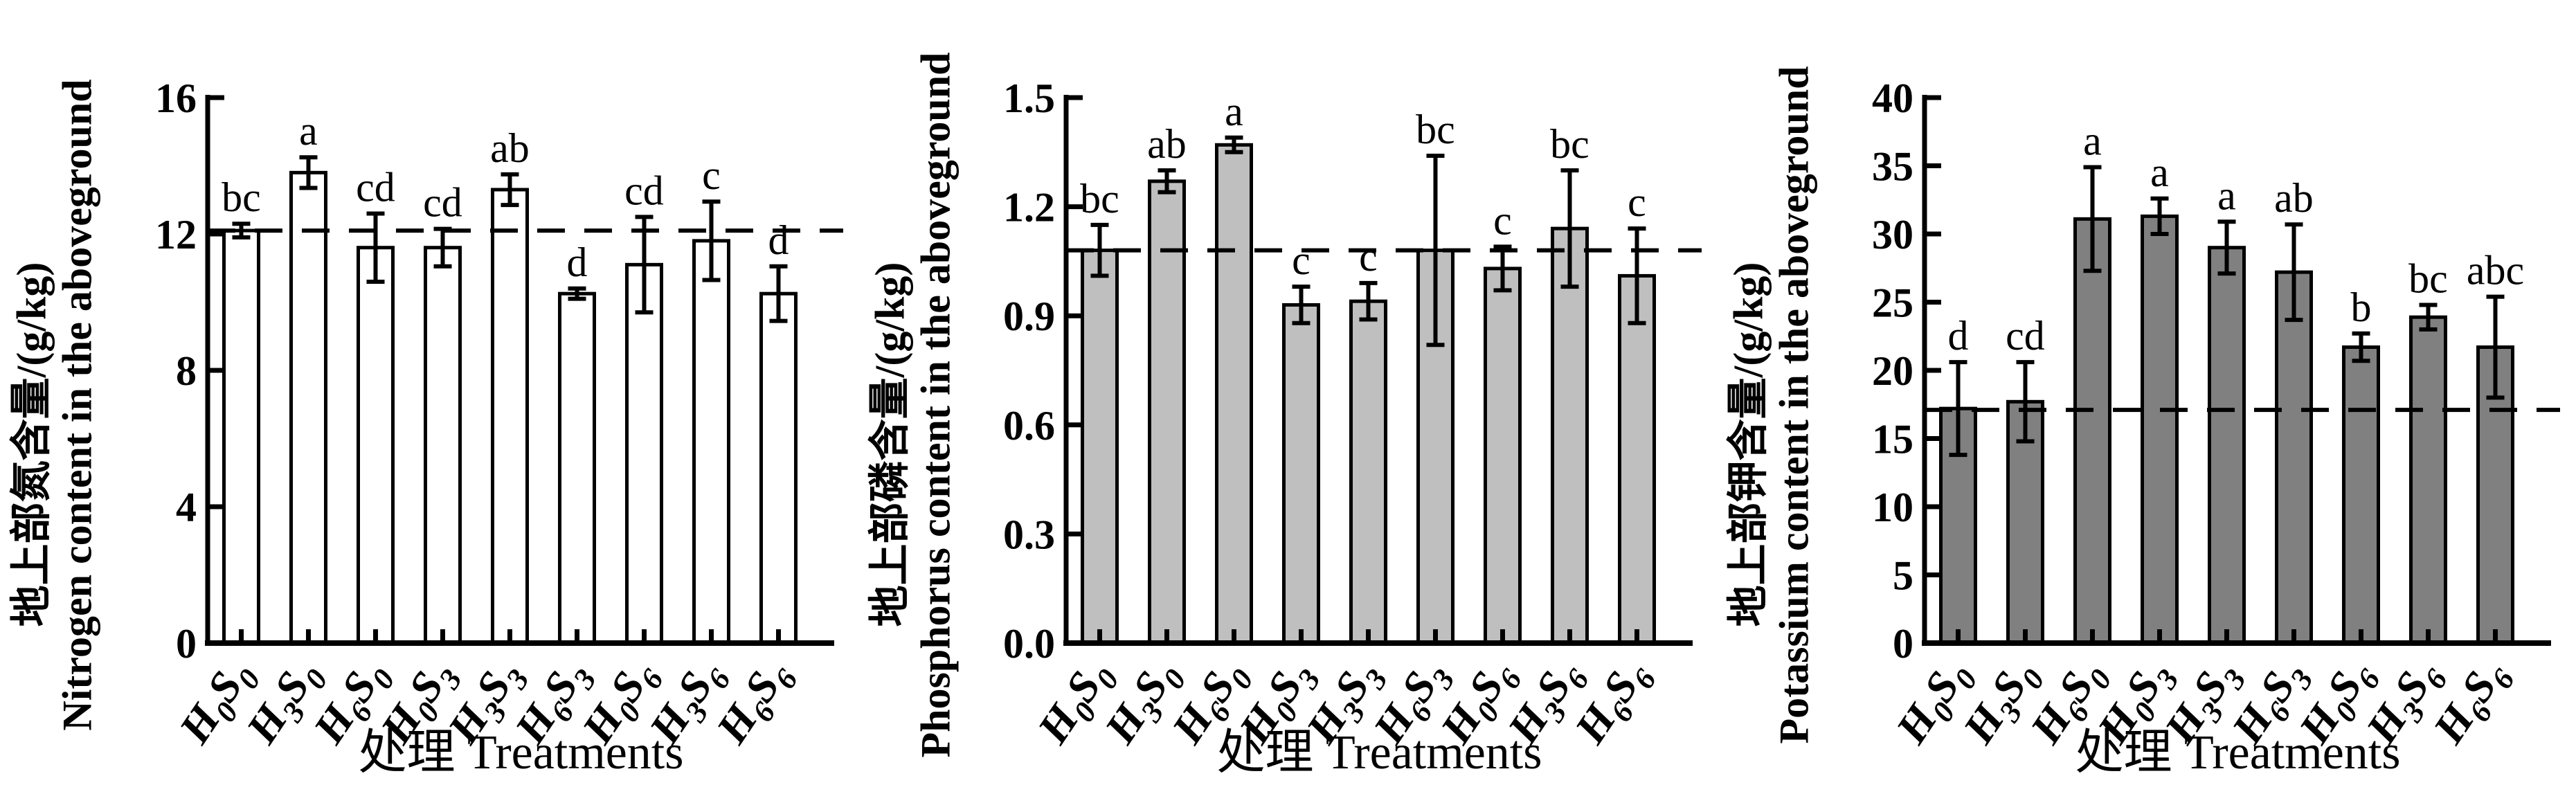 This screenshot has height=794, width=2576. Describe the element at coordinates (2495, 271) in the screenshot. I see `significance-letter: abc` at that location.